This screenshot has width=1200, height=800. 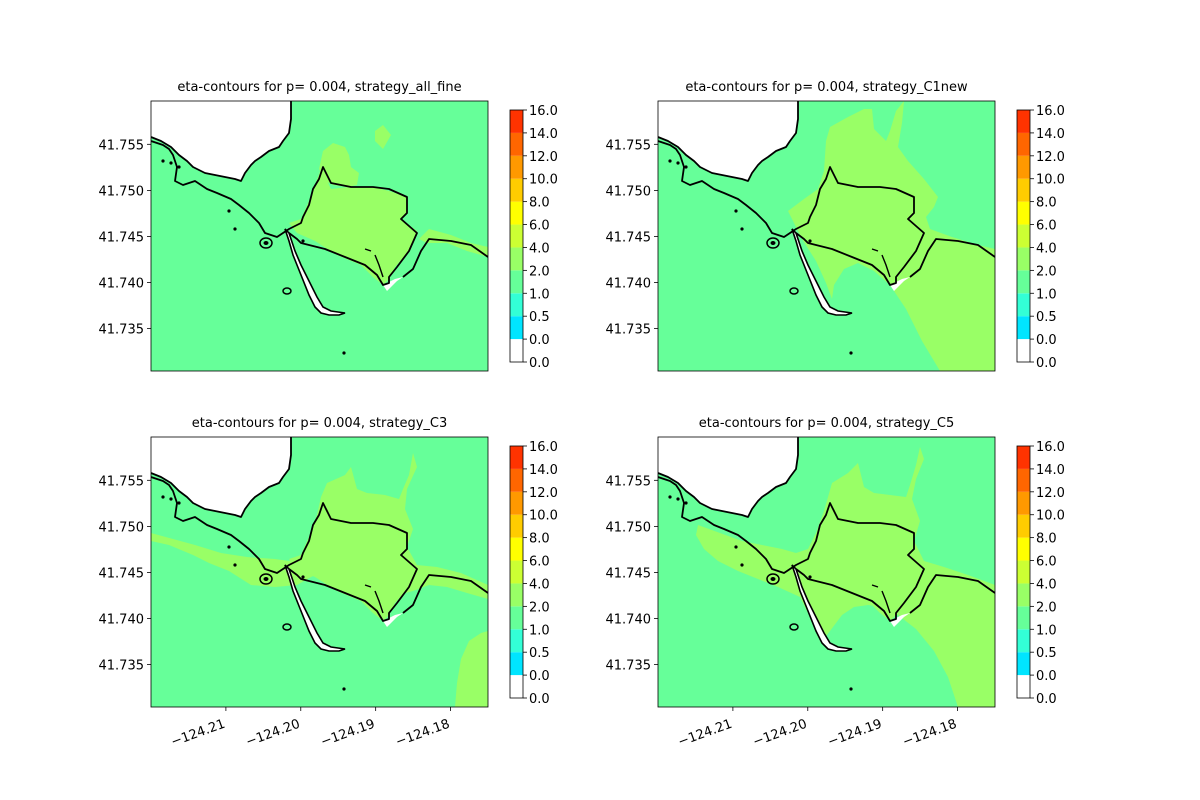 What do you see at coordinates (629, 620) in the screenshot?
I see `y-tick-label: 41.740` at bounding box center [629, 620].